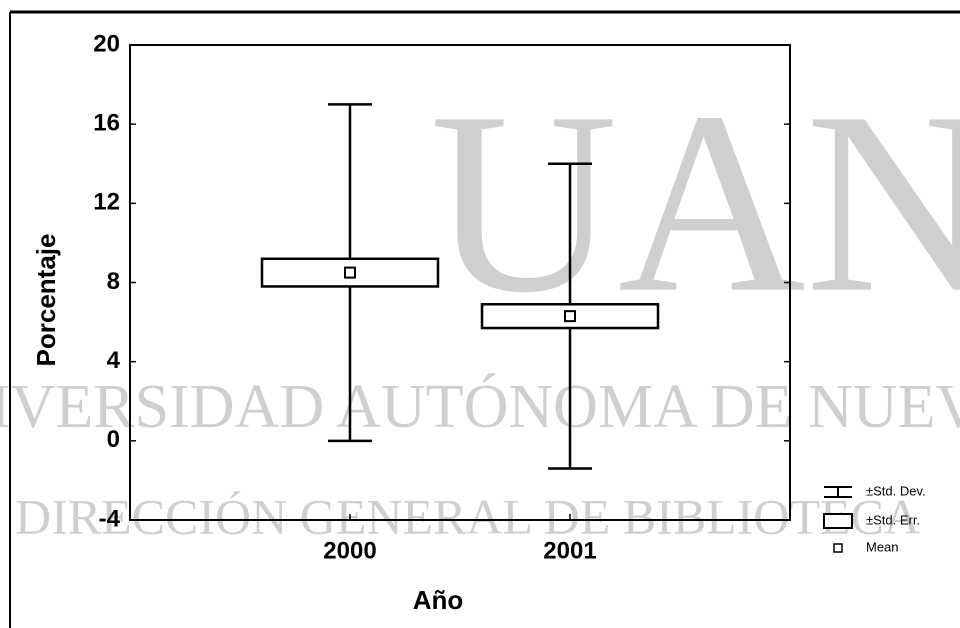 The width and height of the screenshot is (960, 628). What do you see at coordinates (882, 546) in the screenshot?
I see `legend-label: Mean` at bounding box center [882, 546].